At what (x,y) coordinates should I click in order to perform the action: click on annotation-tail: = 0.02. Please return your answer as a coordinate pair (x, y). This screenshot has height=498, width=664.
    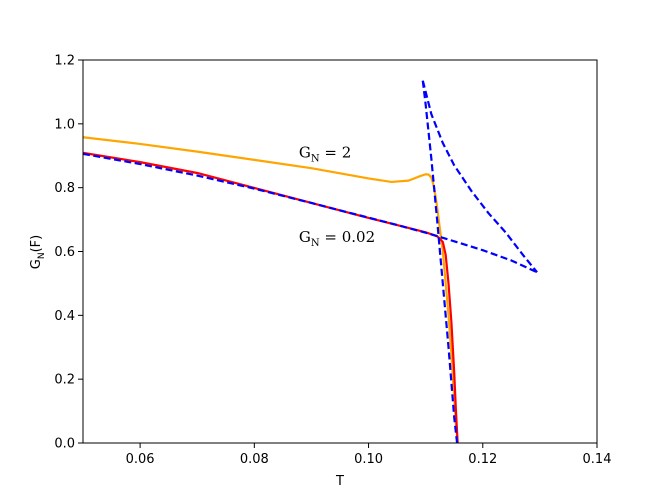
    Looking at the image, I should click on (348, 237).